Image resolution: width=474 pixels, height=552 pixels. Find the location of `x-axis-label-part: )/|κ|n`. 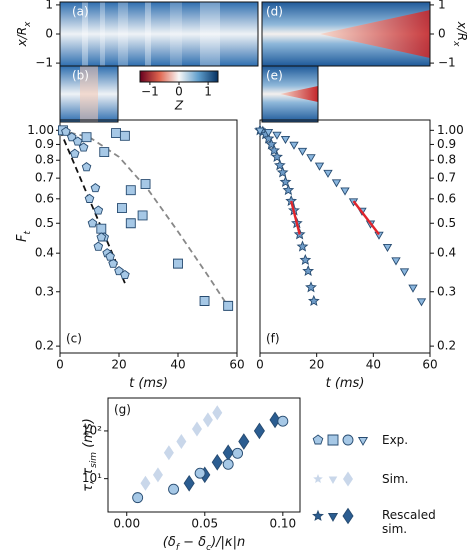

x-axis-label-part: )/|κ|n is located at coordinates (227, 542).